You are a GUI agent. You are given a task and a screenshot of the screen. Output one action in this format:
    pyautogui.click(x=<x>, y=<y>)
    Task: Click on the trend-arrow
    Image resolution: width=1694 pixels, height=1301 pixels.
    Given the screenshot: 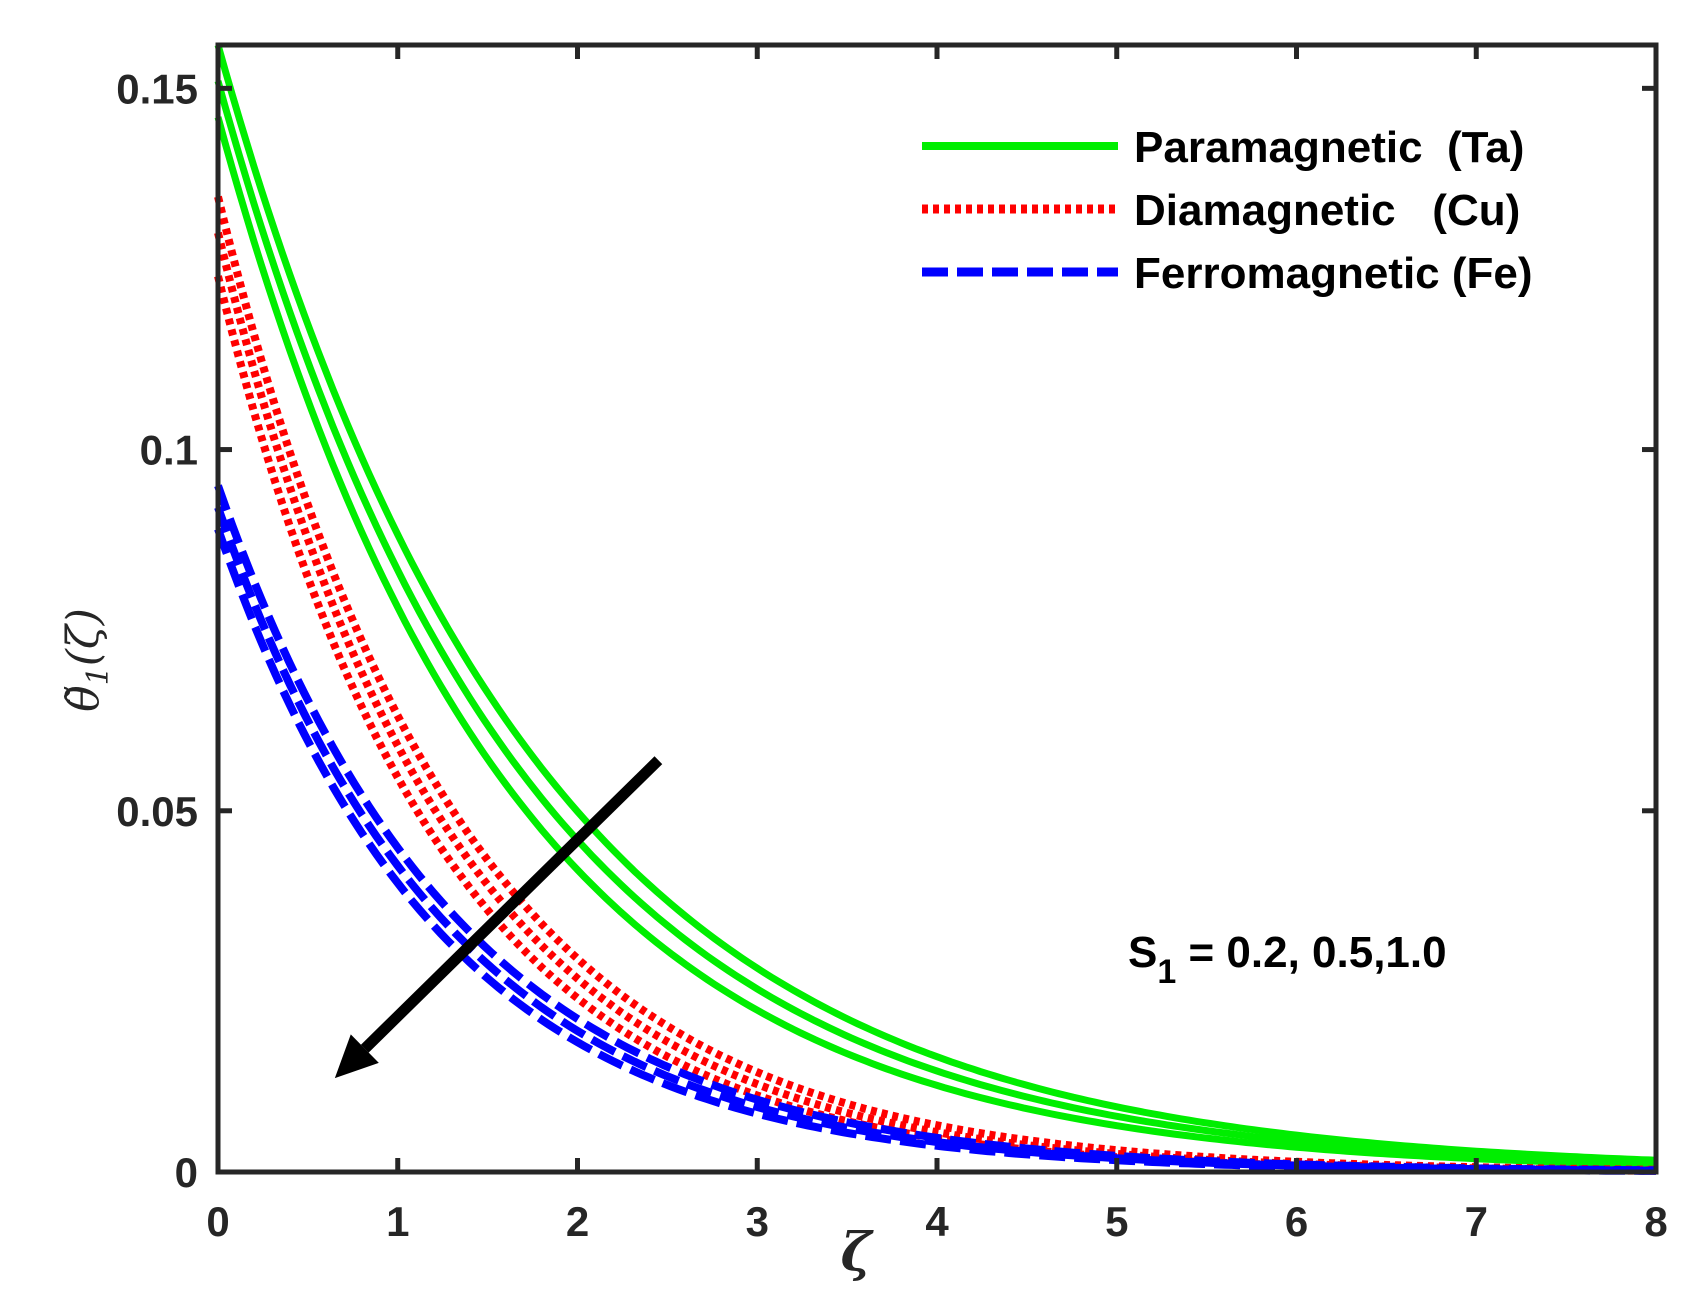 What is the action you would take?
    pyautogui.click(x=498, y=917)
    